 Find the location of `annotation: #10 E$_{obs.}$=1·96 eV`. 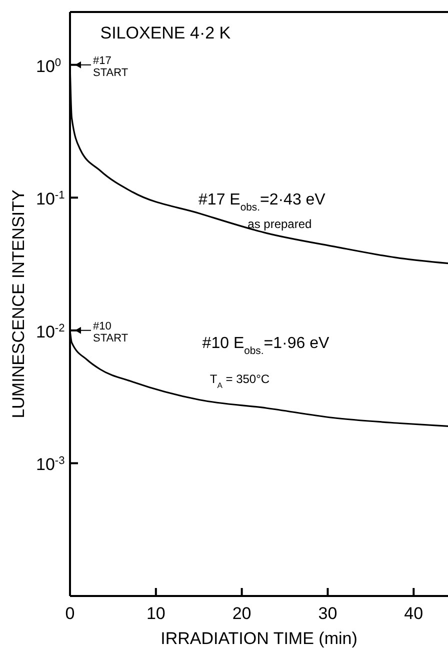

annotation: #10 E$_{obs.}$=1·96 eV is located at coordinates (266, 345).